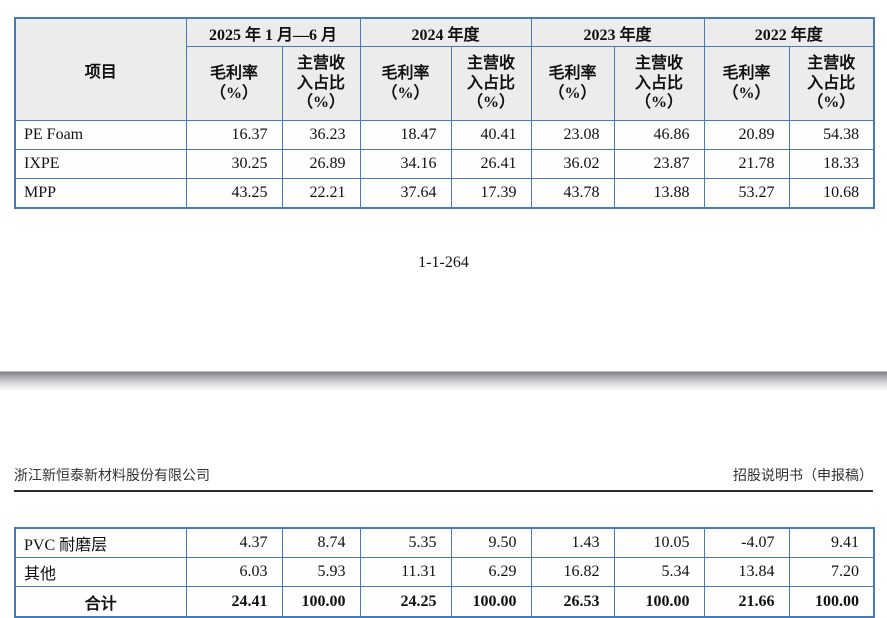 This screenshot has height=618, width=887. What do you see at coordinates (405, 135) in the screenshot?
I see `cell-value: 18.47` at bounding box center [405, 135].